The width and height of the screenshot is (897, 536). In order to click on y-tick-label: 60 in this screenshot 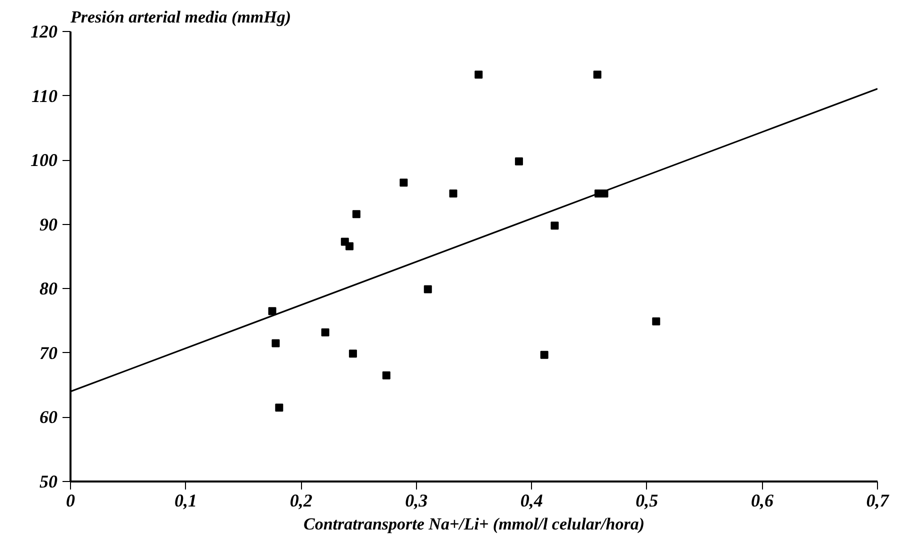, I will do `click(49, 417)`.